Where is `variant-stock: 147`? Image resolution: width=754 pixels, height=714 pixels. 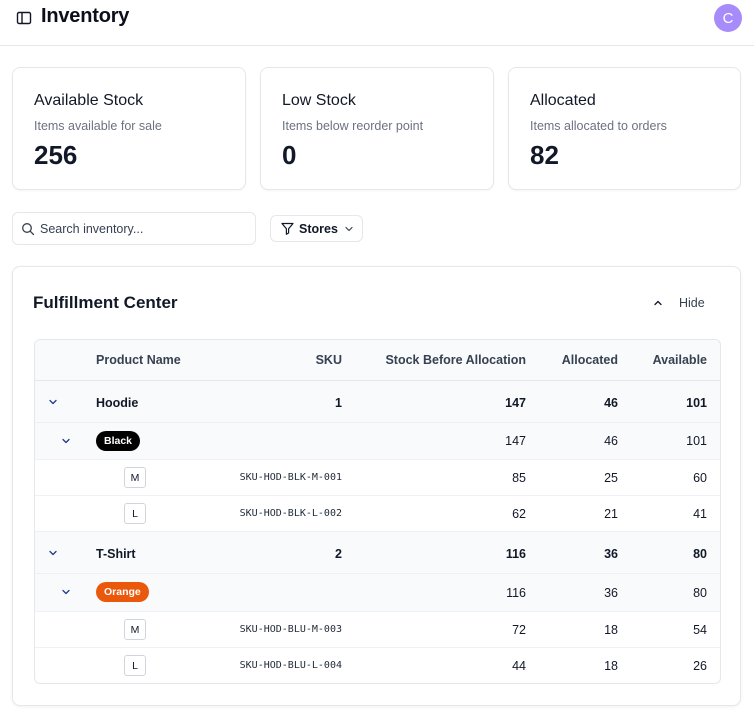
variant-stock: 147 is located at coordinates (515, 441).